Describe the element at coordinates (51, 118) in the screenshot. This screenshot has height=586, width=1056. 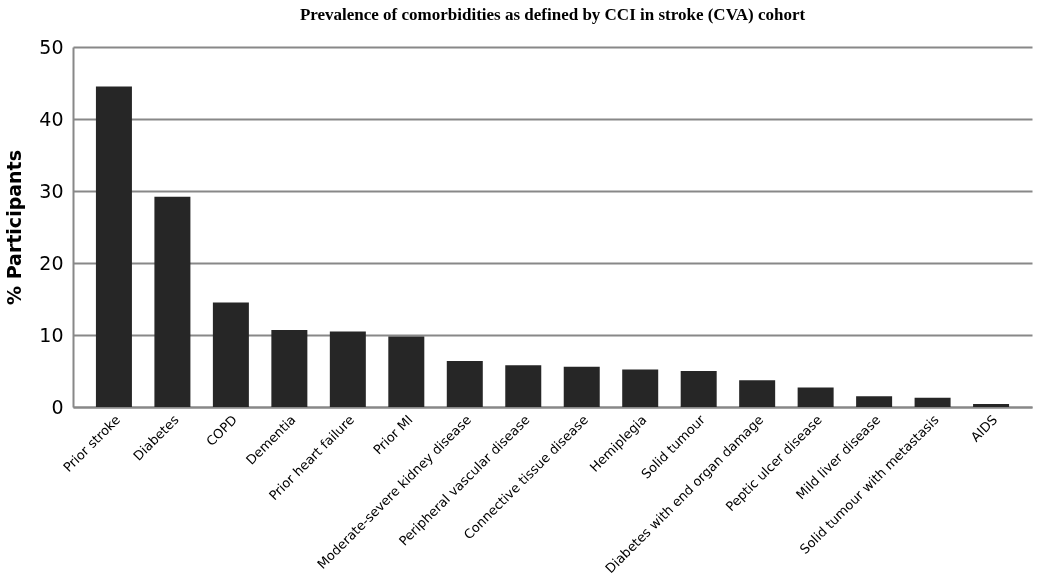
I see `y-tick-label: 40` at that location.